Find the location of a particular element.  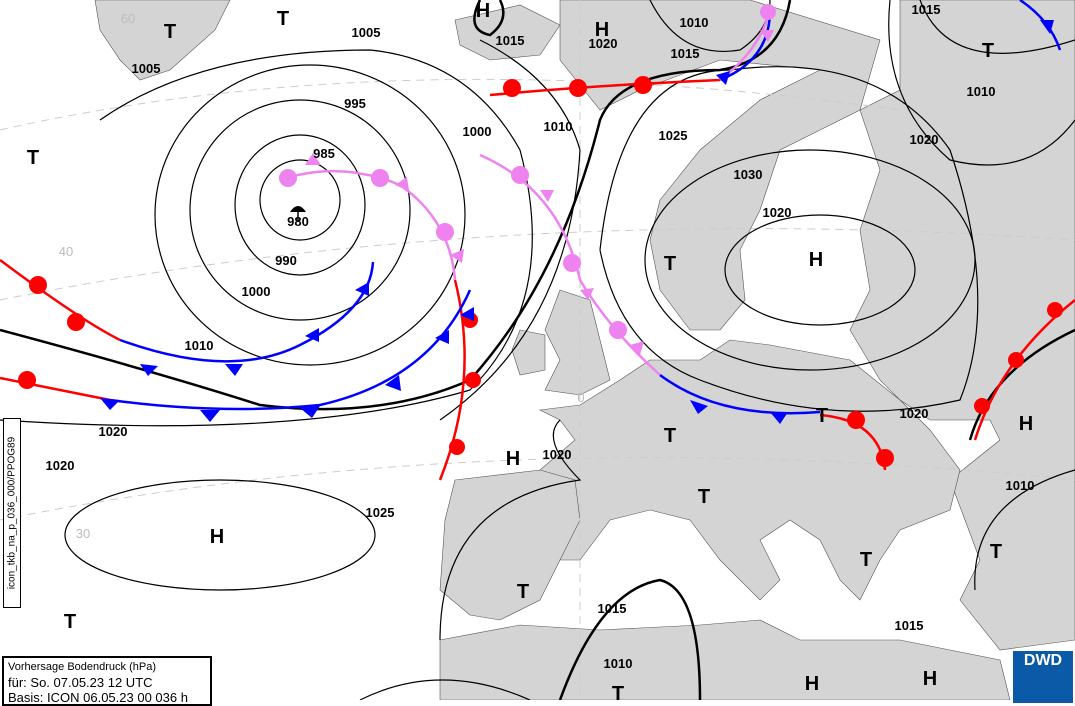

legend-basis: Basis: ICON 06.05.23 00 036 h is located at coordinates (98, 697).